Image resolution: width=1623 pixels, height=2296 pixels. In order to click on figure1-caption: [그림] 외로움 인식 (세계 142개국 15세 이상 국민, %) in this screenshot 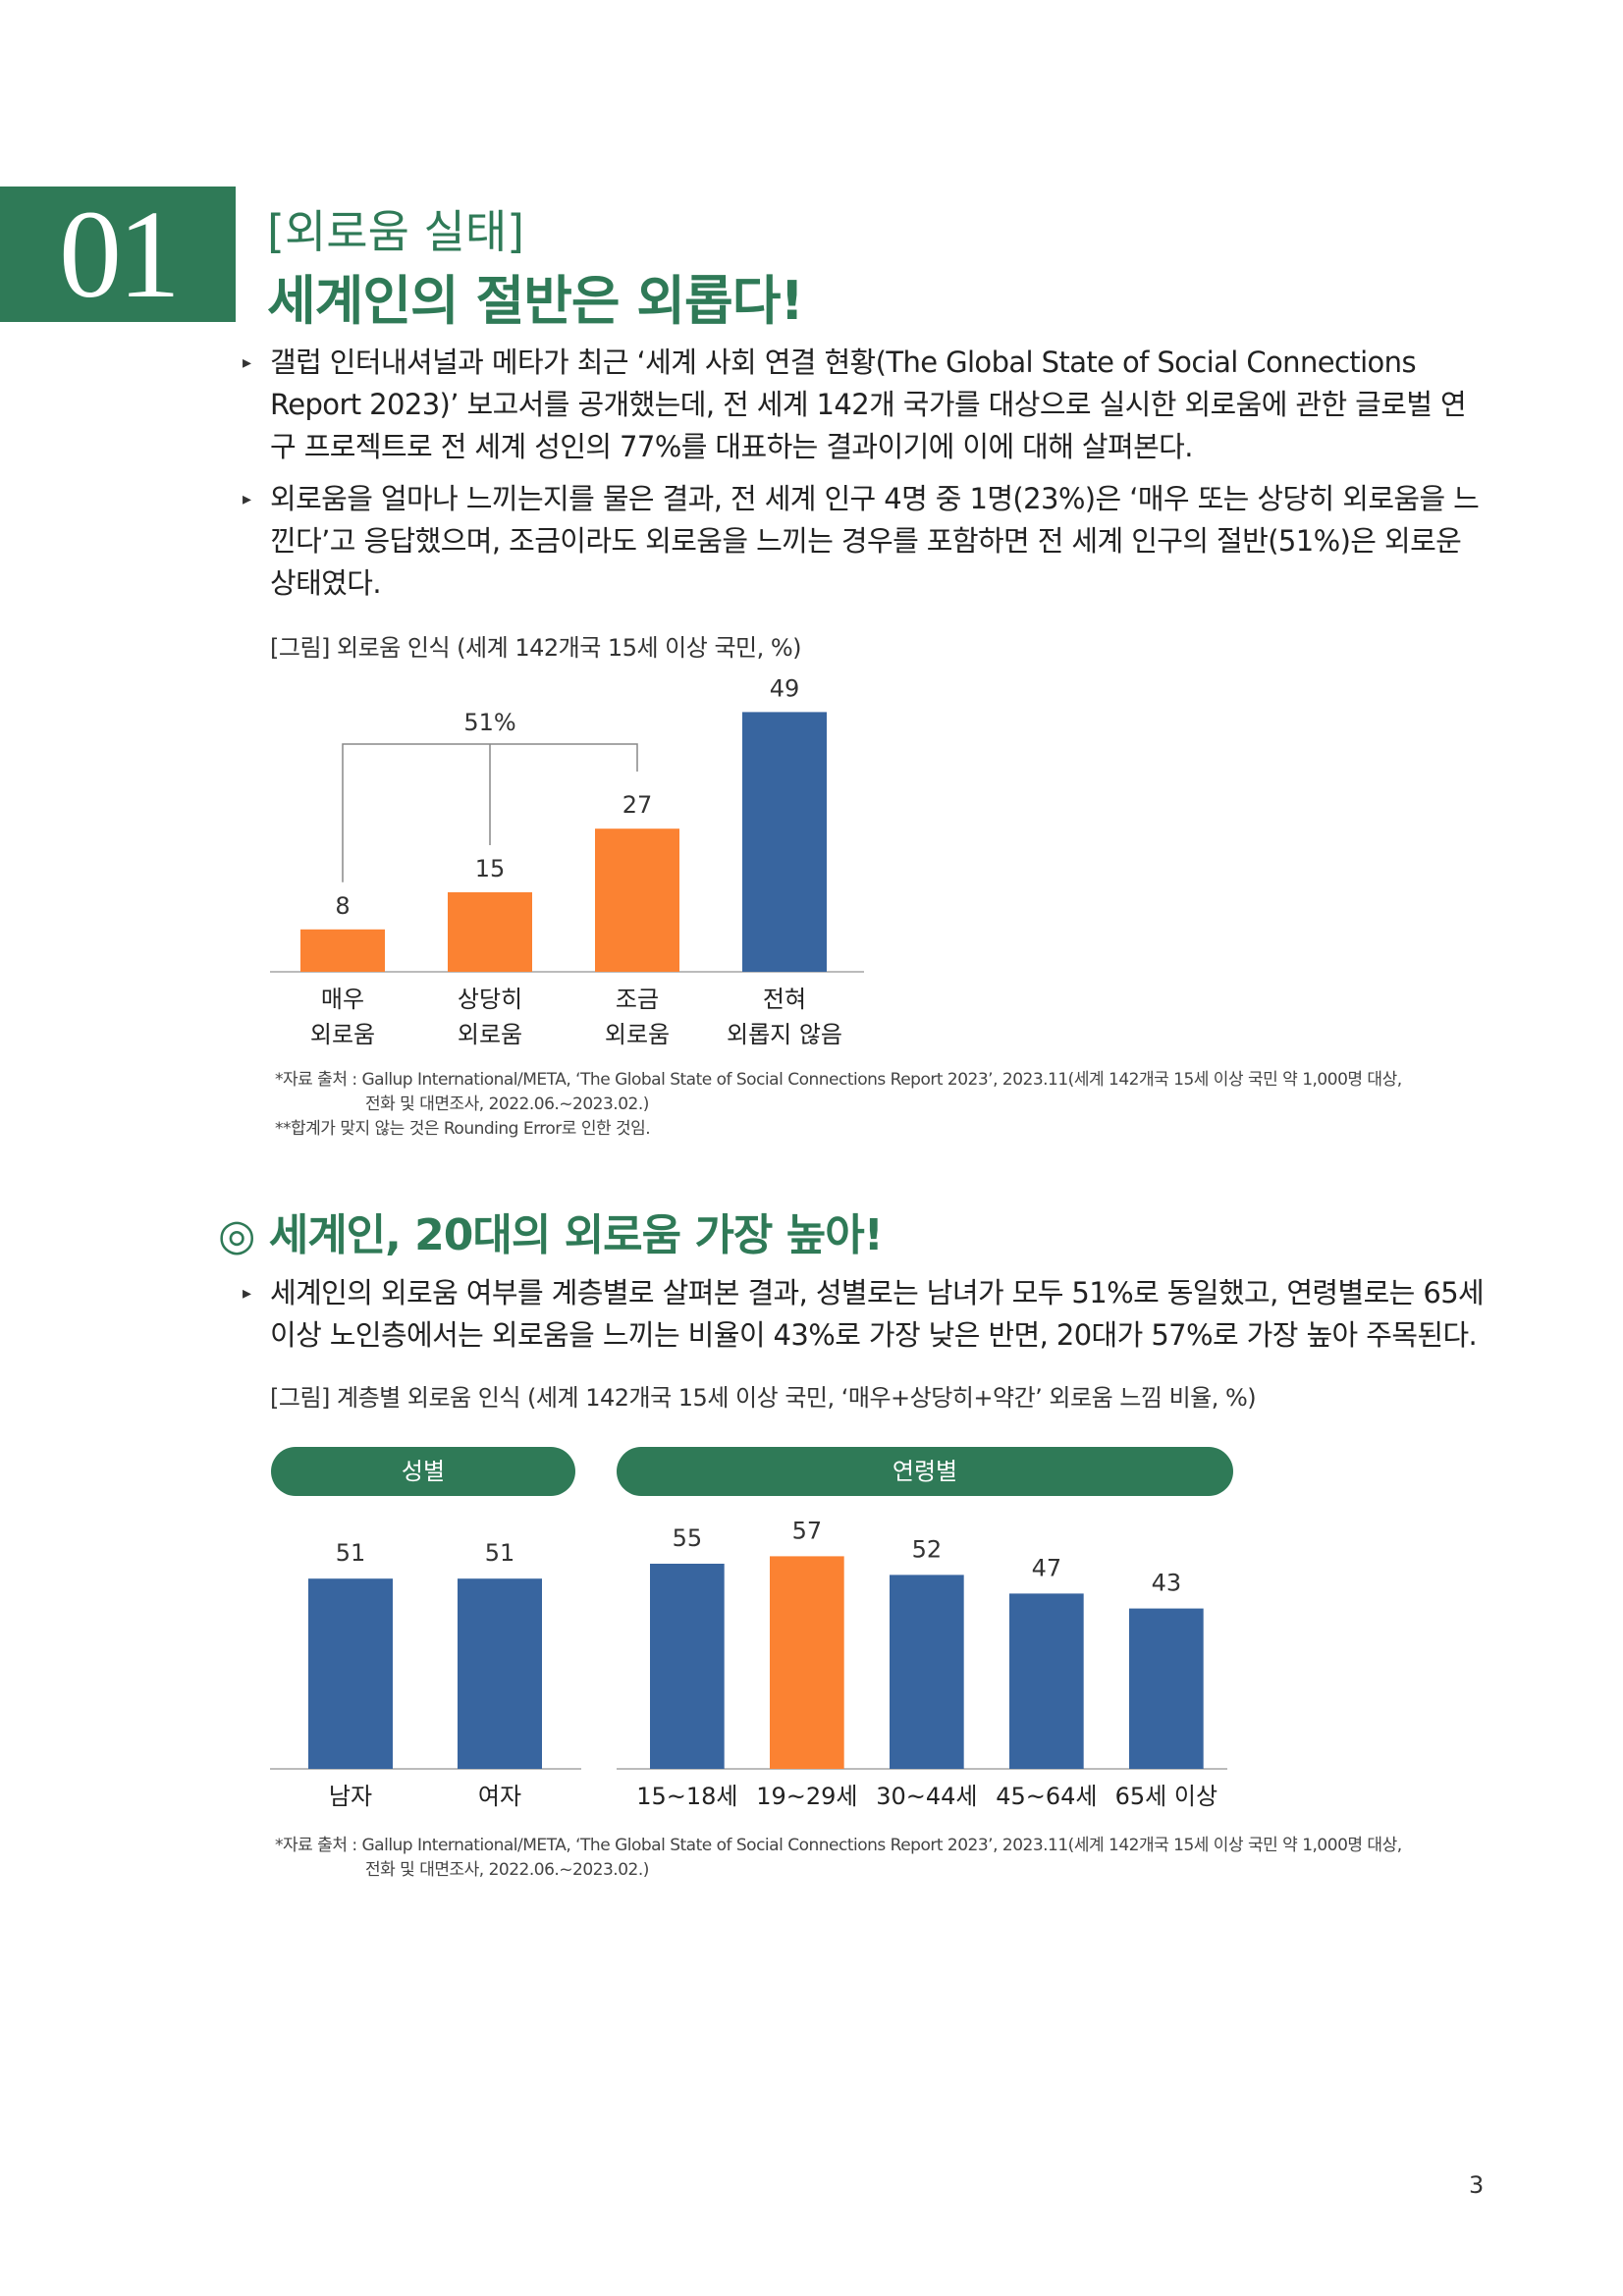, I will do `click(536, 648)`.